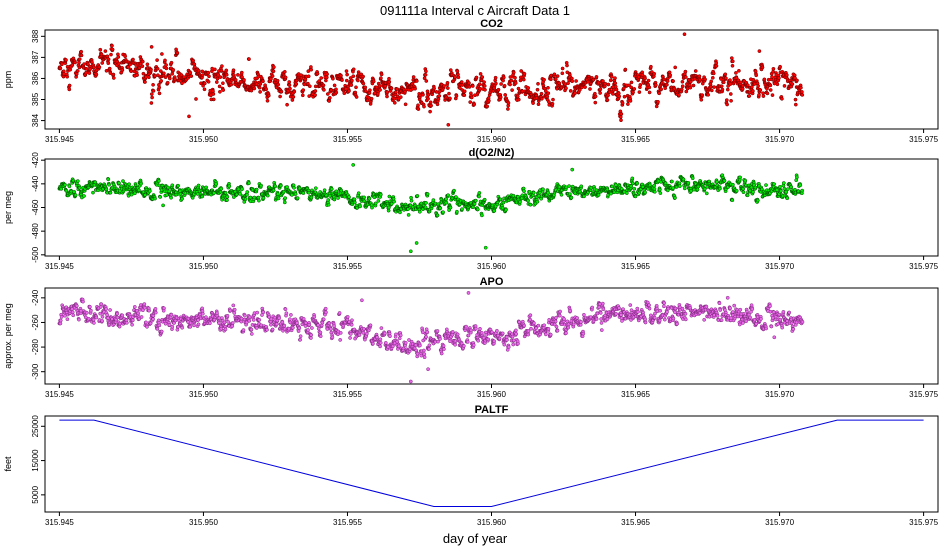 The height and width of the screenshot is (550, 950). Describe the element at coordinates (923, 139) in the screenshot. I see `x-tick-label: 315.975` at that location.